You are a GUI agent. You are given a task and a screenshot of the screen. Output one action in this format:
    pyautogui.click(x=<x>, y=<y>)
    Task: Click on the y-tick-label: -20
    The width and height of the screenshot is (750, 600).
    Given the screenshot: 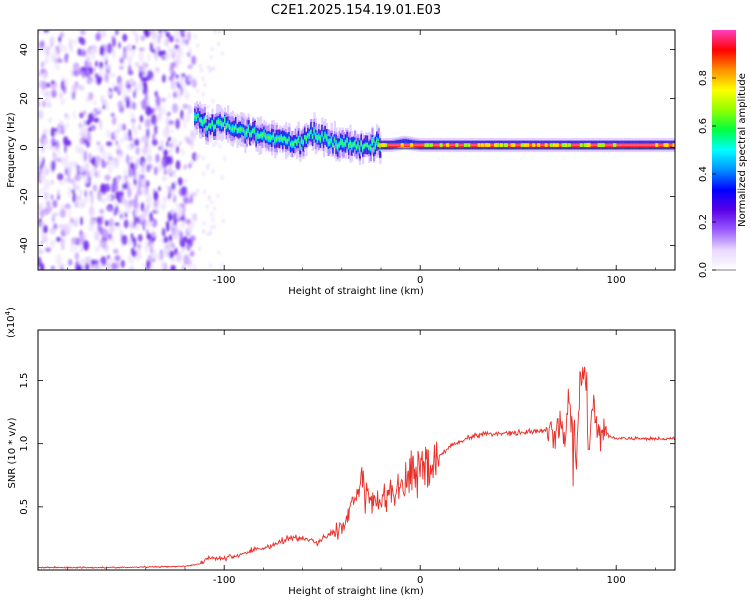 What is the action you would take?
    pyautogui.click(x=24, y=196)
    